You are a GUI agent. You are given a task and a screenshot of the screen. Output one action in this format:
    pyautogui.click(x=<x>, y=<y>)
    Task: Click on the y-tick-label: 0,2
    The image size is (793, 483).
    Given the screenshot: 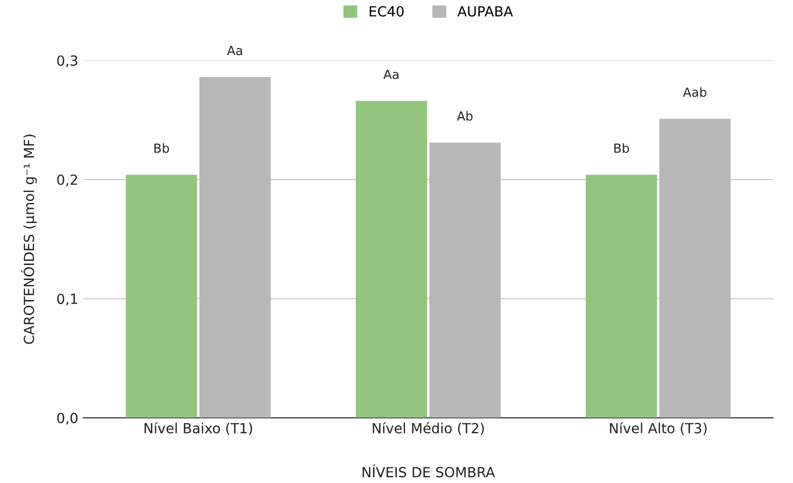 What is the action you would take?
    pyautogui.click(x=67, y=180)
    